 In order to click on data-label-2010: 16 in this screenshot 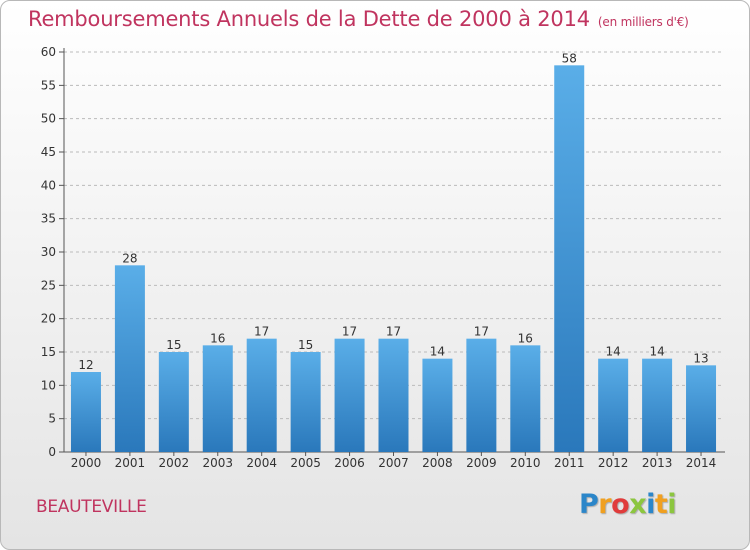, I will do `click(525, 338)`.